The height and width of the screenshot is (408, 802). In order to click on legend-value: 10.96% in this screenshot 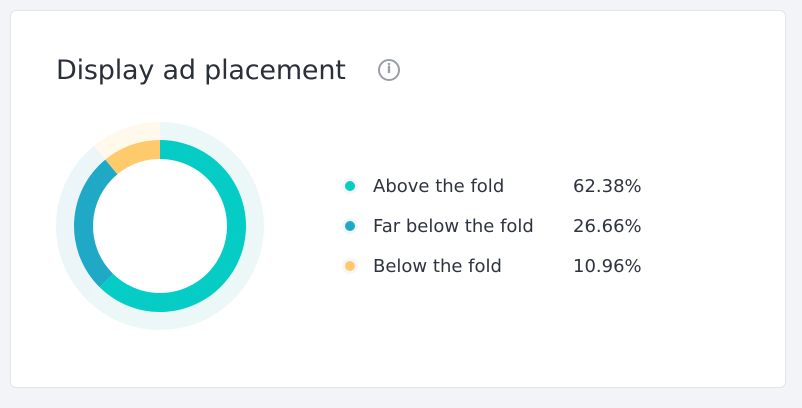, I will do `click(607, 266)`.